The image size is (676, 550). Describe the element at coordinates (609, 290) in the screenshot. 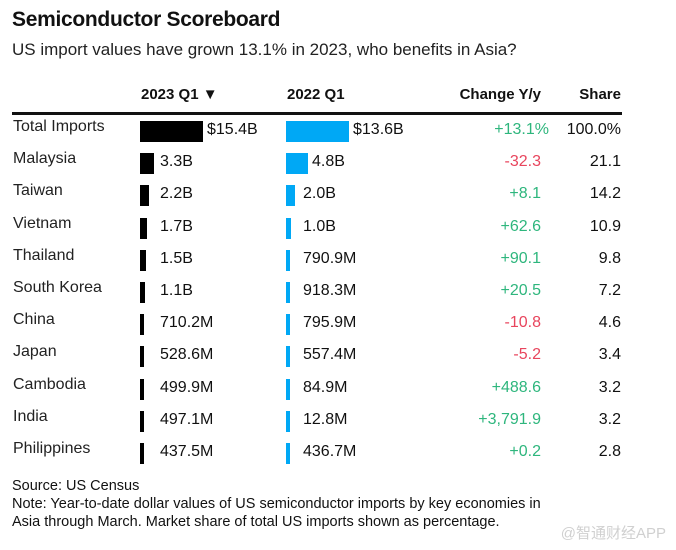

I see `share-value: 7.2` at that location.